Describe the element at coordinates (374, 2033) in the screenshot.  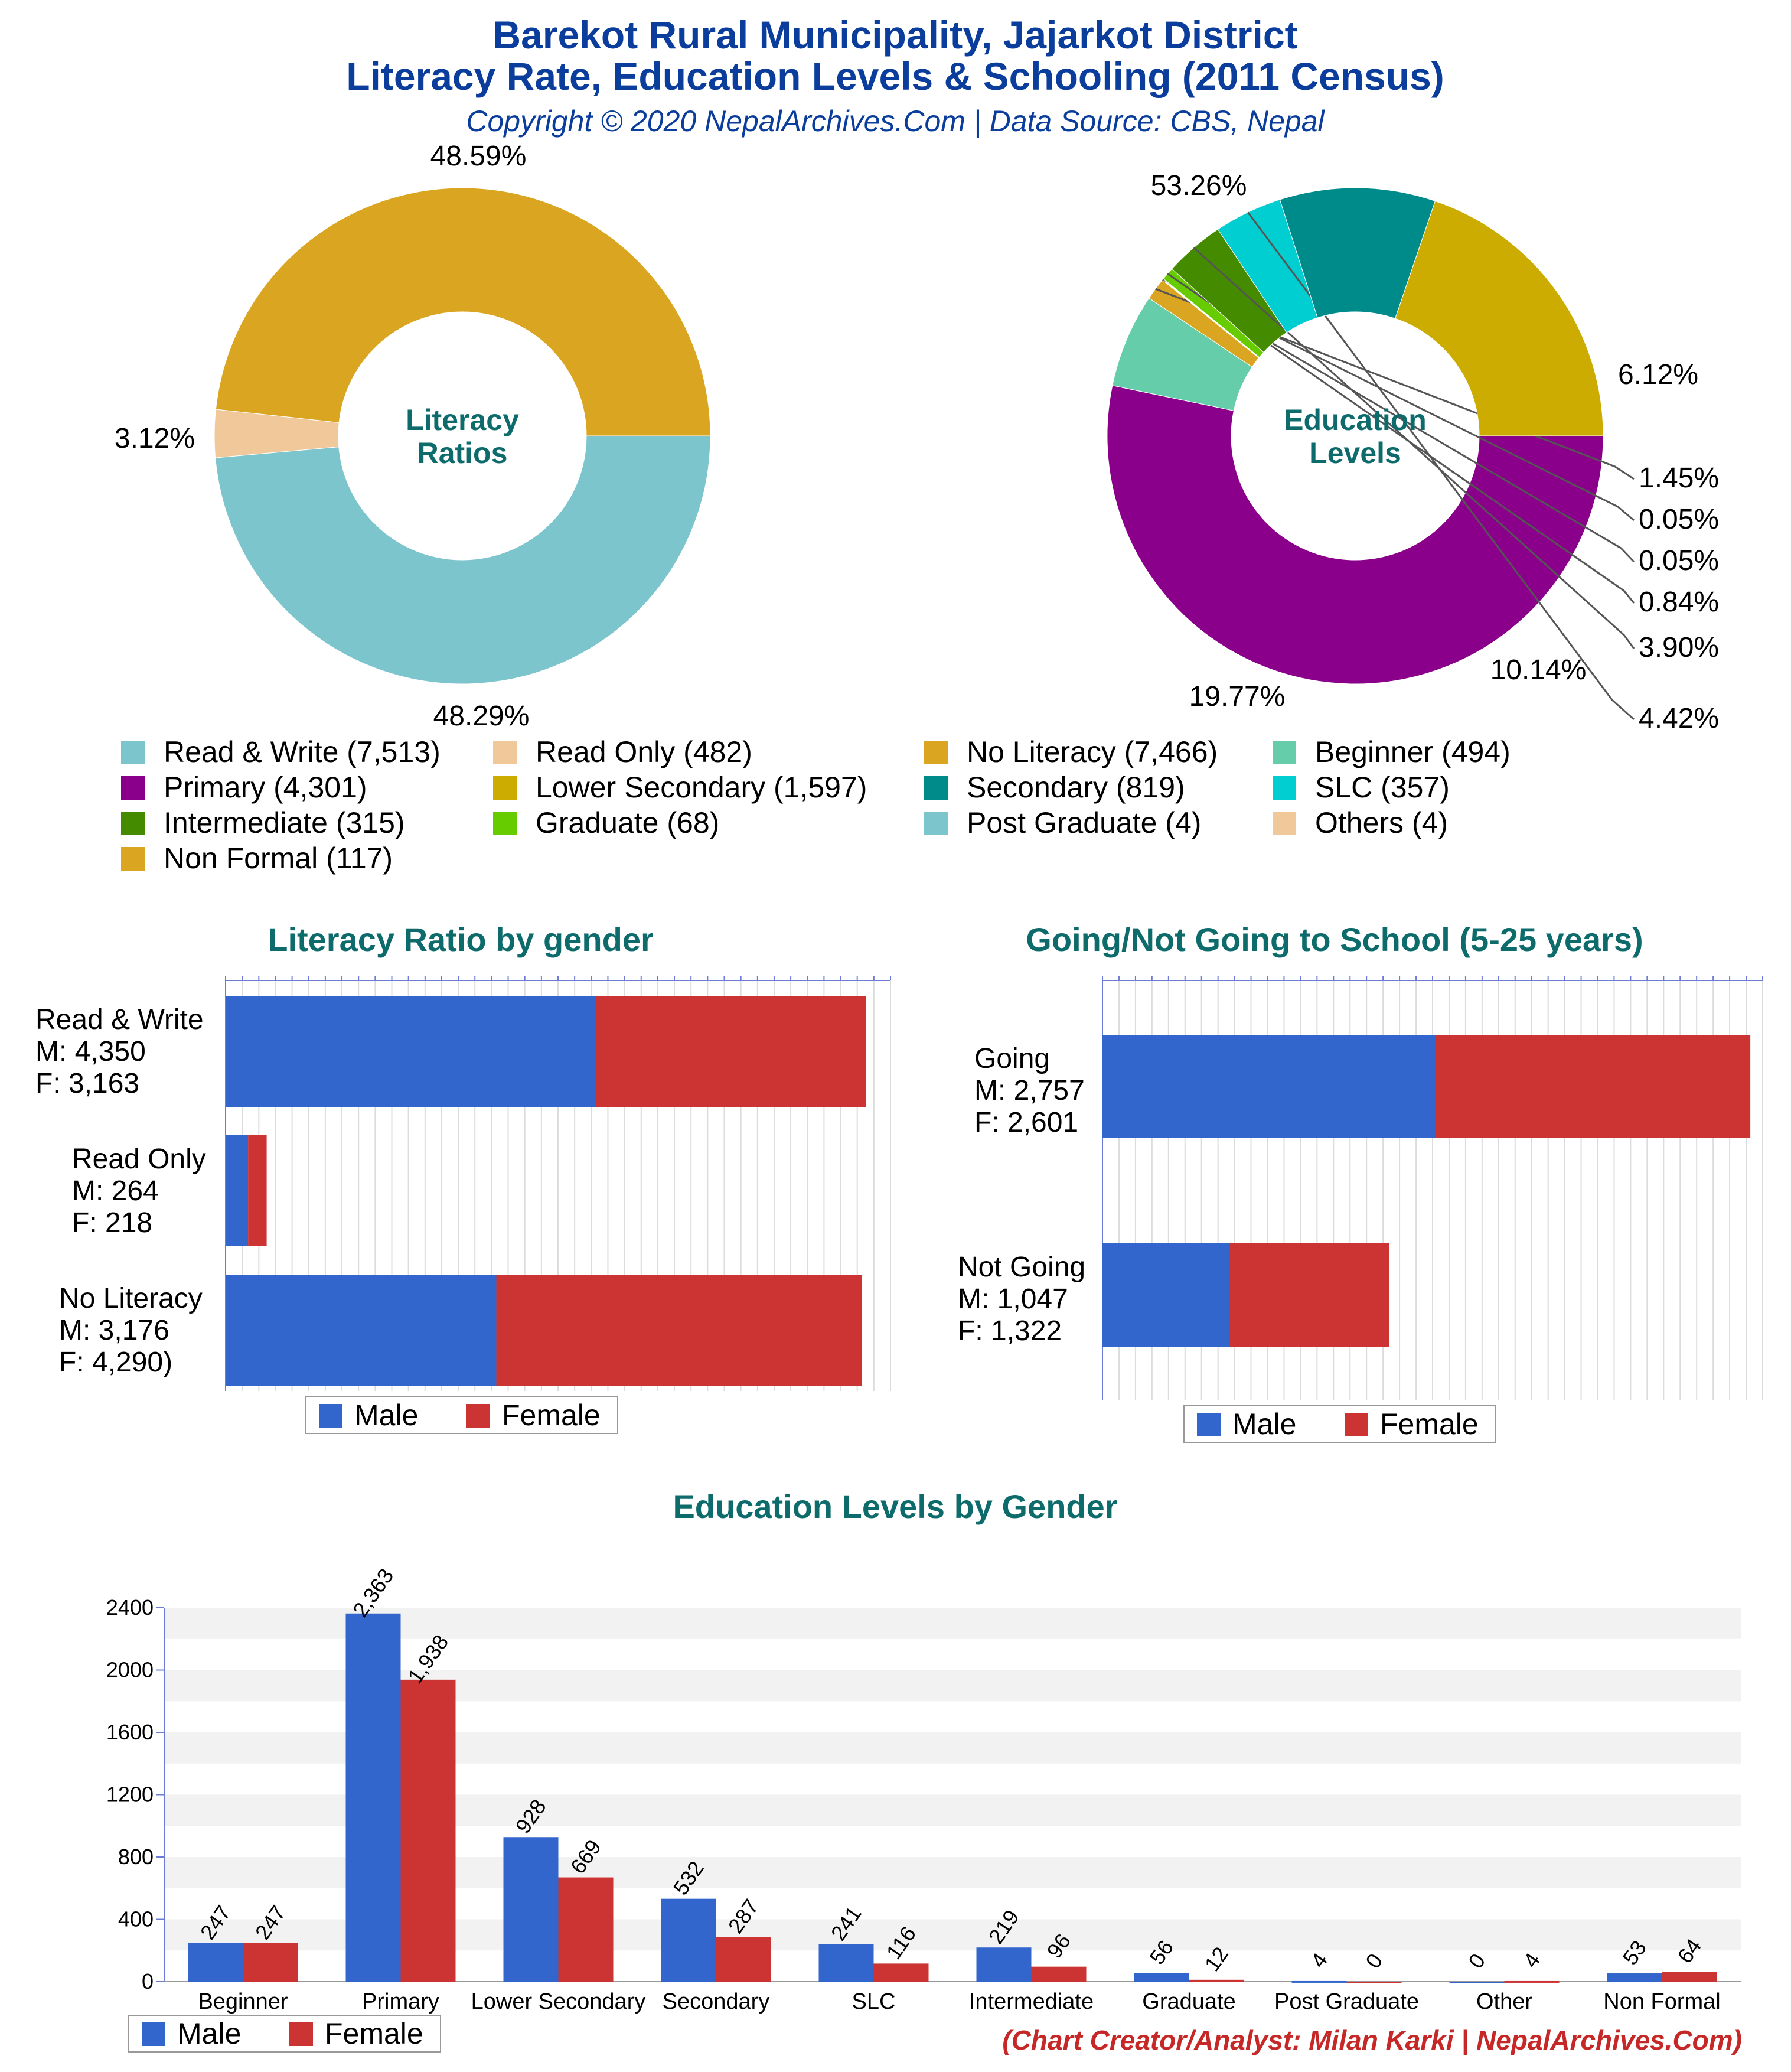
I see `legend-female-label: Female` at that location.